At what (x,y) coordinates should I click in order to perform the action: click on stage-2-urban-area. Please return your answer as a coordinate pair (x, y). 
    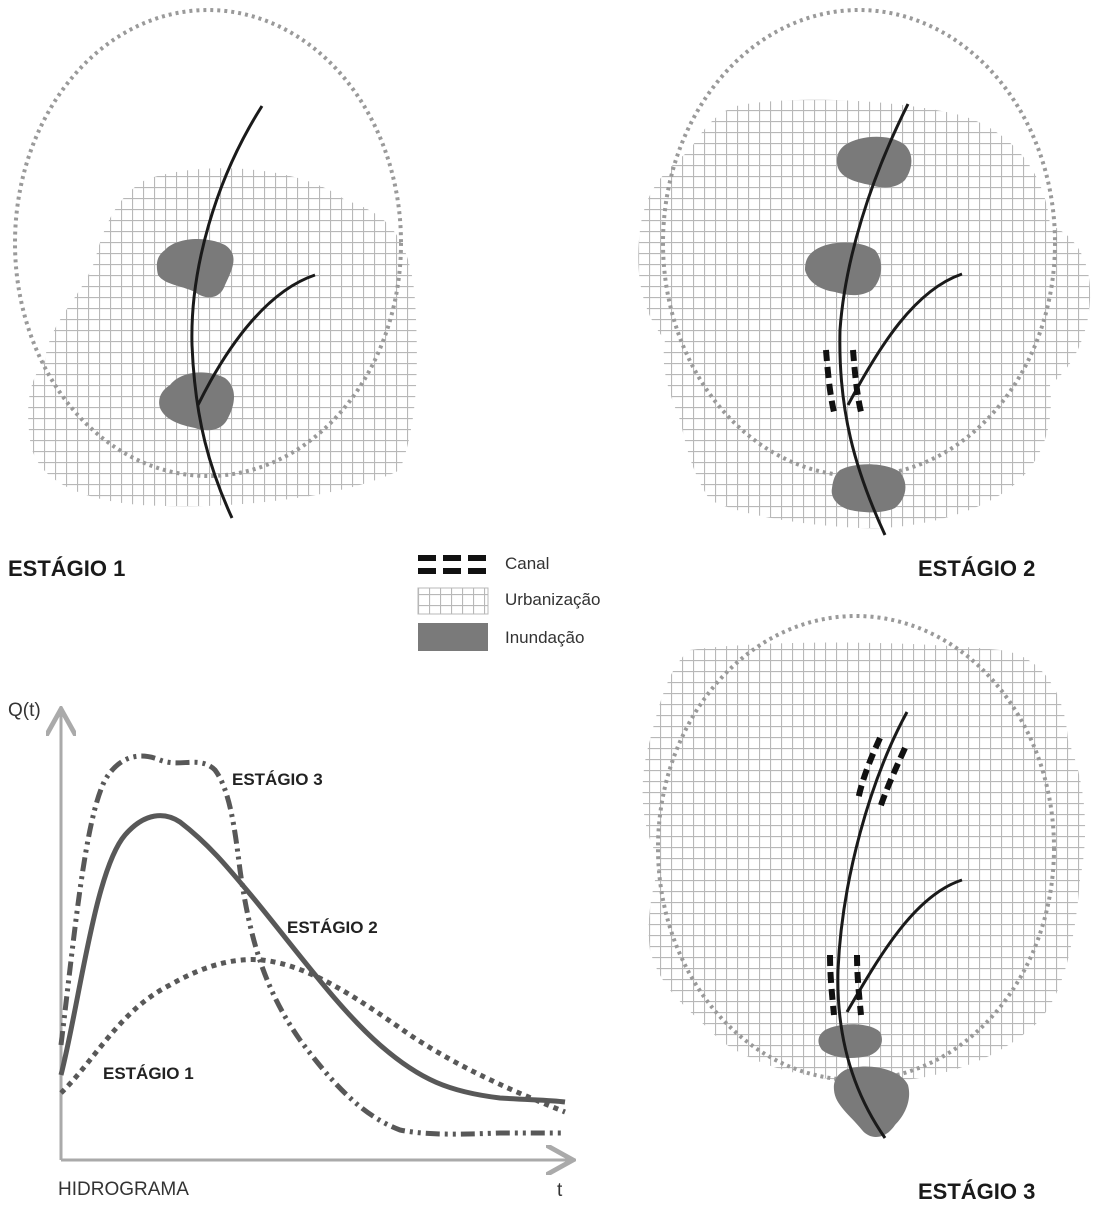
    Looking at the image, I should click on (864, 314).